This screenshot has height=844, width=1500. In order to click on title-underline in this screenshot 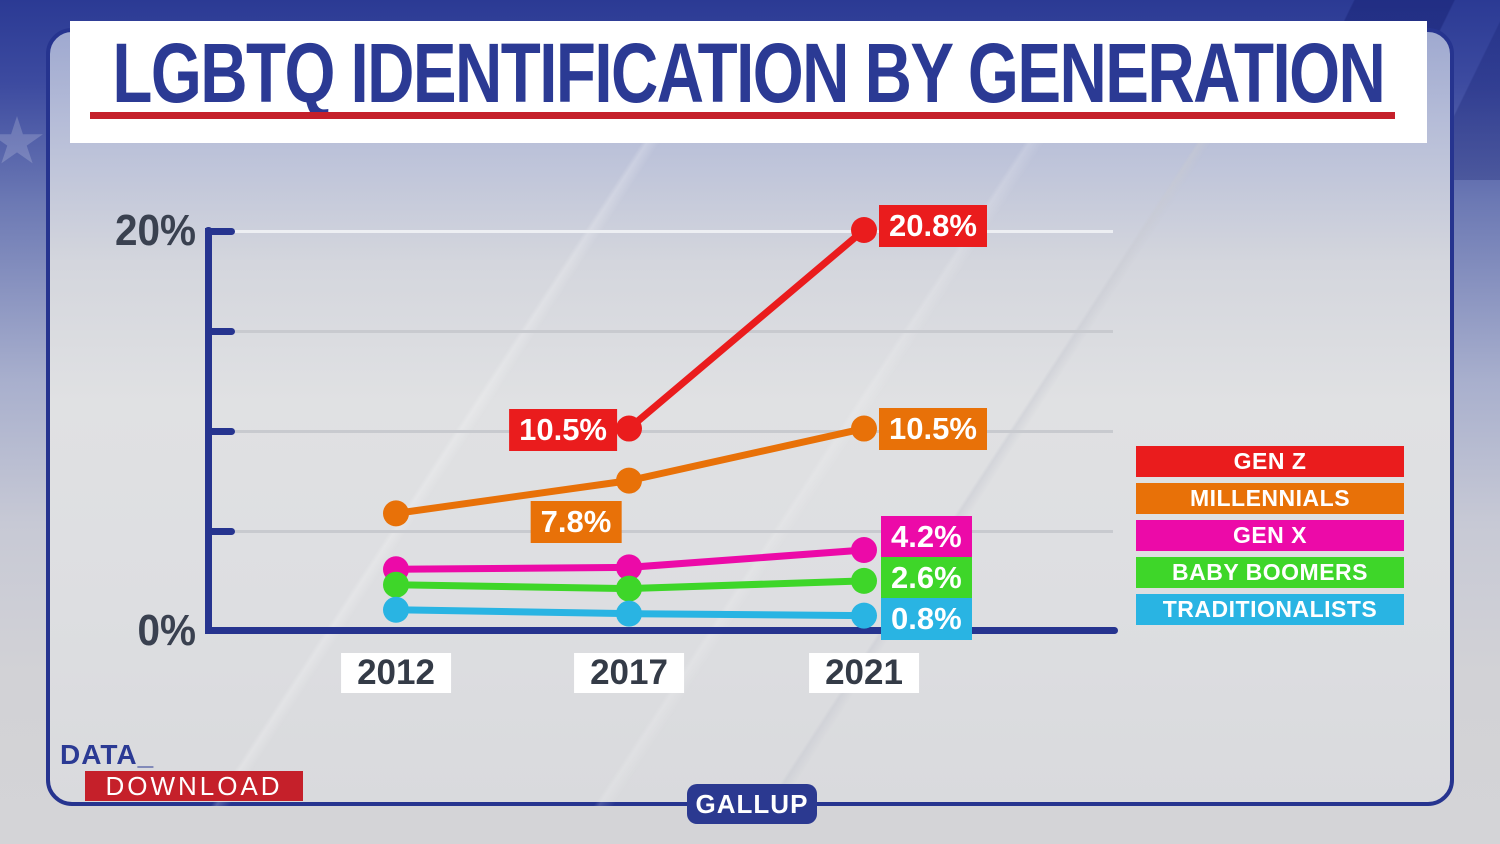, I will do `click(742, 115)`.